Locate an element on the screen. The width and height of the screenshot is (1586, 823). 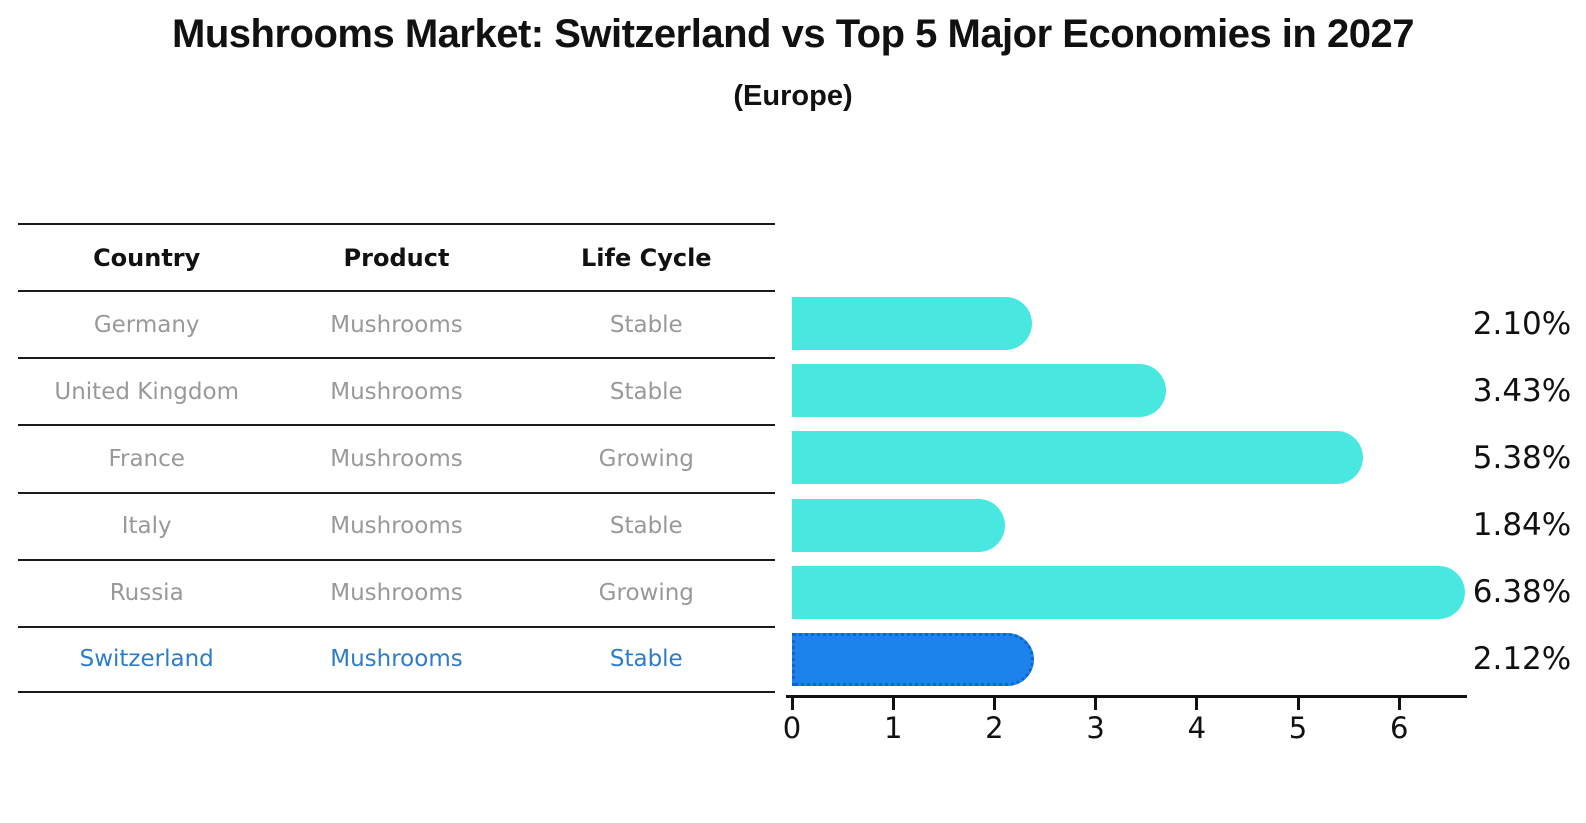
table-row-germany: Germany Mushrooms Stable is located at coordinates (396, 323).